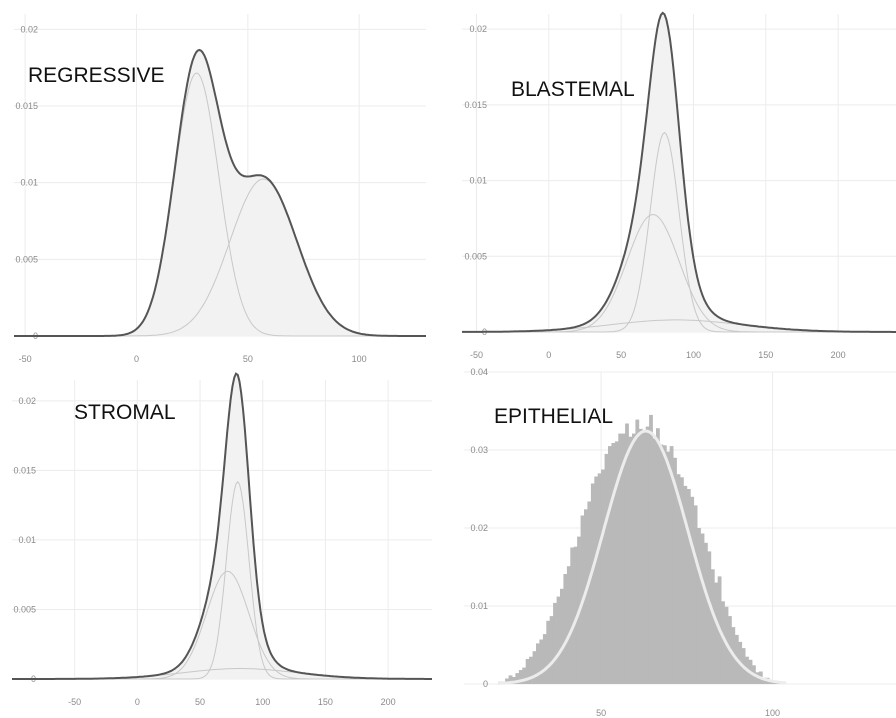 The image size is (896, 718). I want to click on density-curve, so click(642, 557).